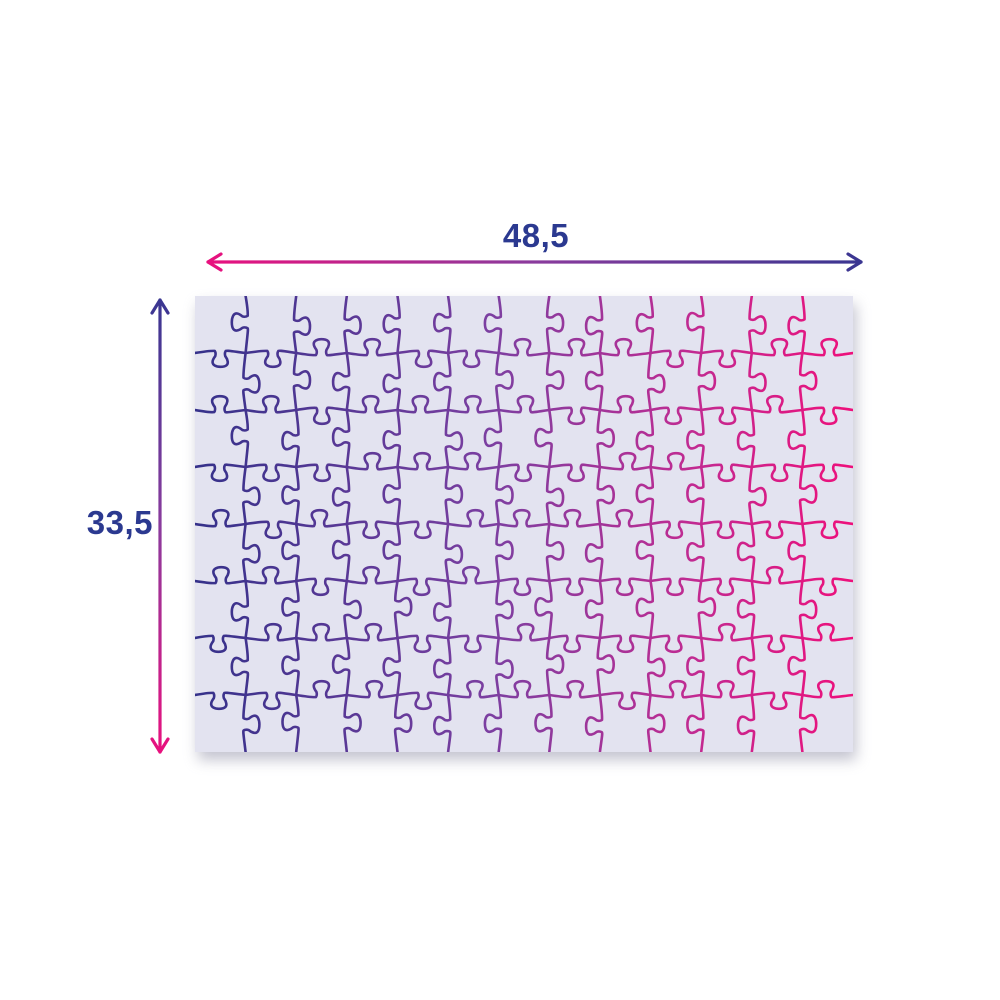  I want to click on height-dimension-arrow, so click(160, 526).